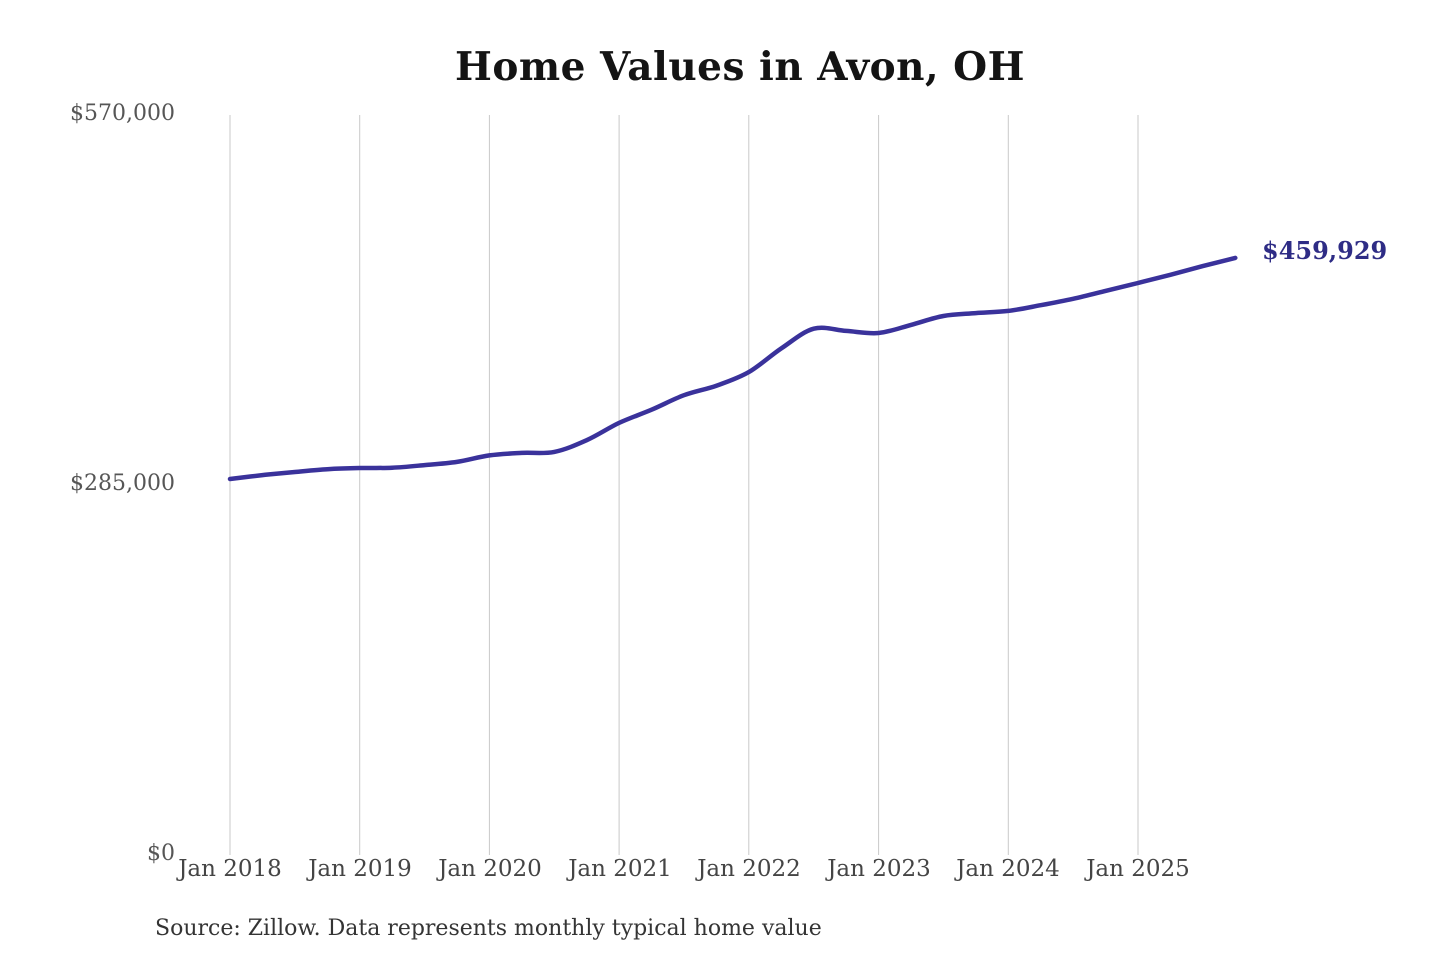  I want to click on y-axis-tick-0: $0, so click(161, 853).